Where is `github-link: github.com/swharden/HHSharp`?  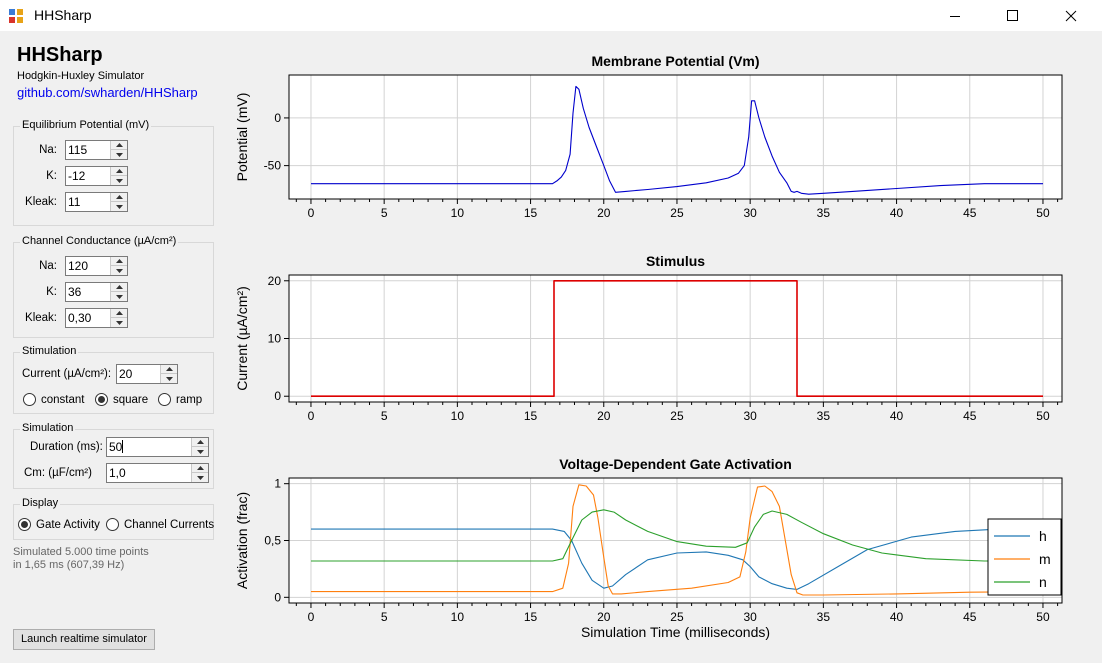 github-link: github.com/swharden/HHSharp is located at coordinates (107, 92).